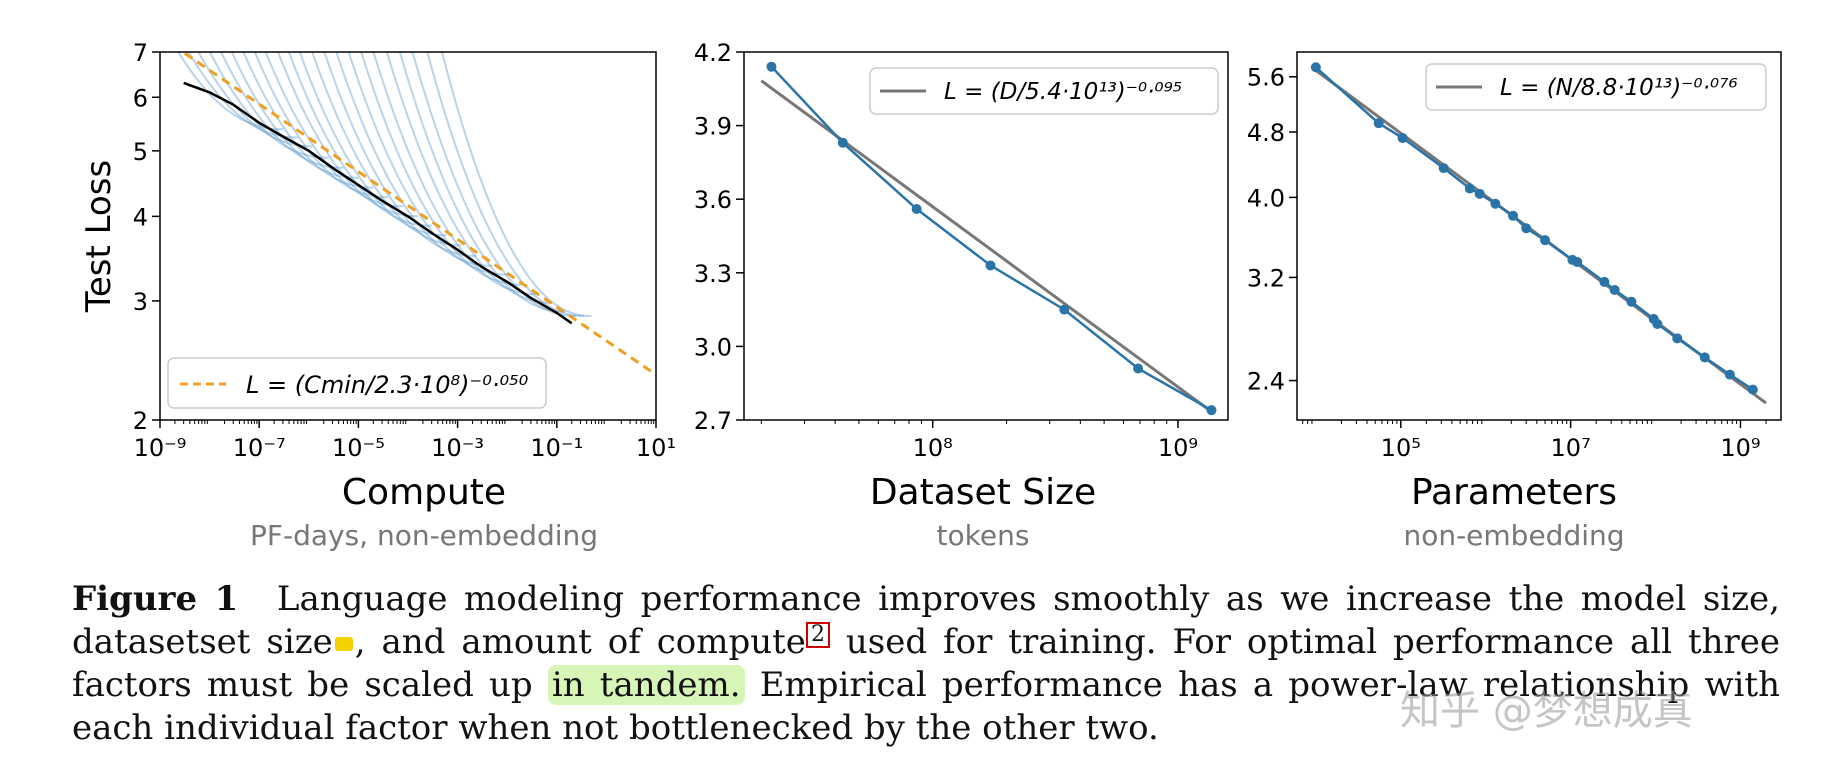  I want to click on dataset-legend-box, so click(1044, 91).